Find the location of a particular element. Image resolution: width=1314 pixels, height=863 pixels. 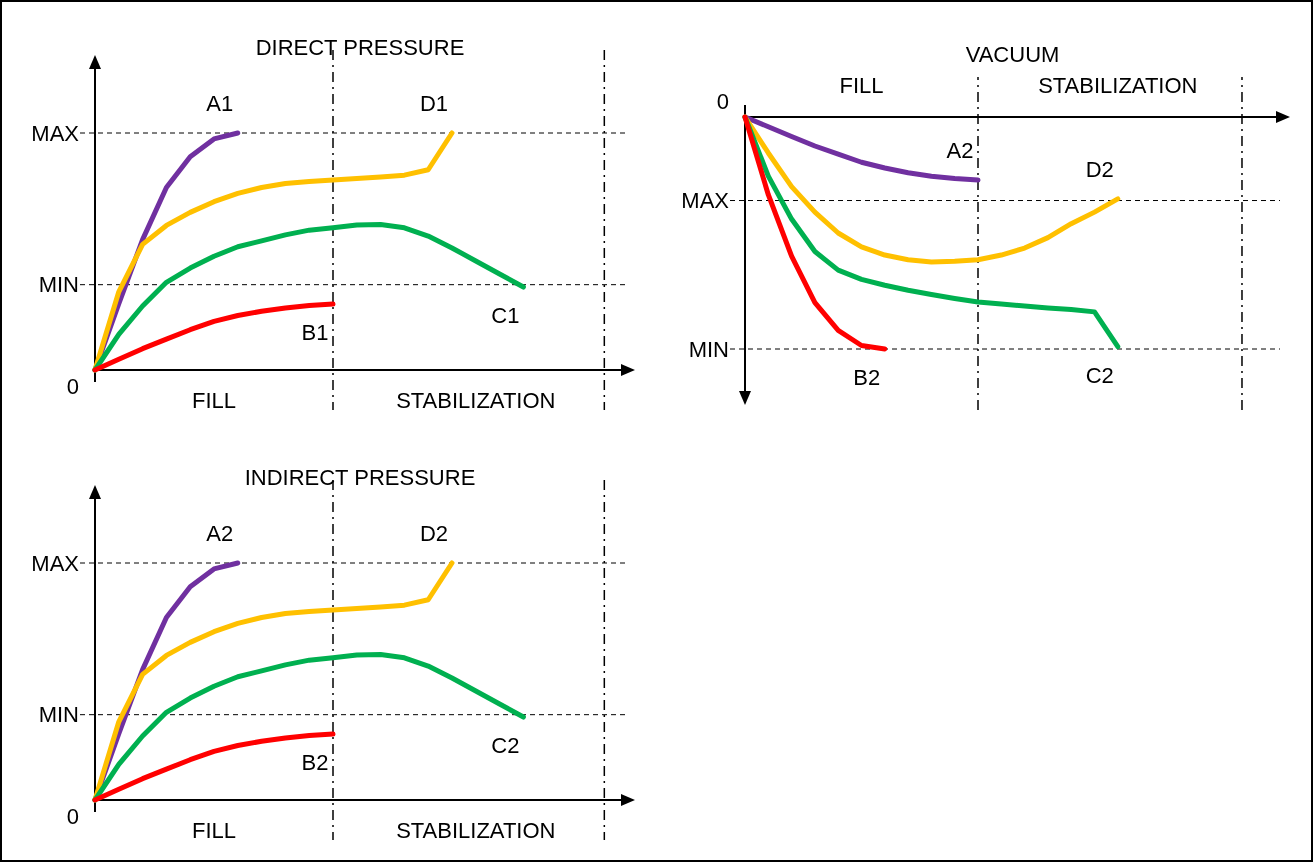

series-label: B1 is located at coordinates (315, 333).